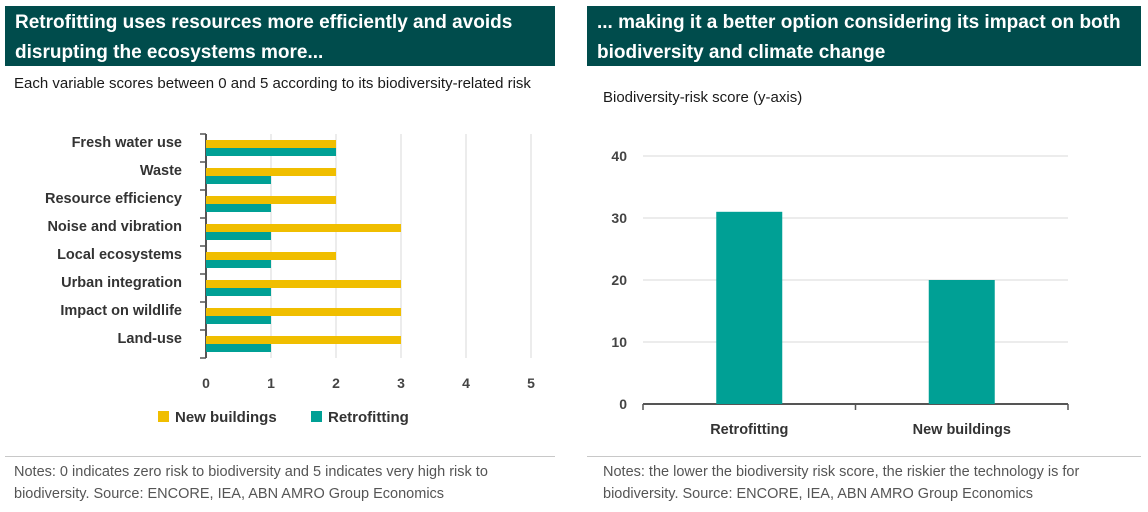 The width and height of the screenshot is (1148, 512). What do you see at coordinates (619, 280) in the screenshot?
I see `y-tick-label: 20` at bounding box center [619, 280].